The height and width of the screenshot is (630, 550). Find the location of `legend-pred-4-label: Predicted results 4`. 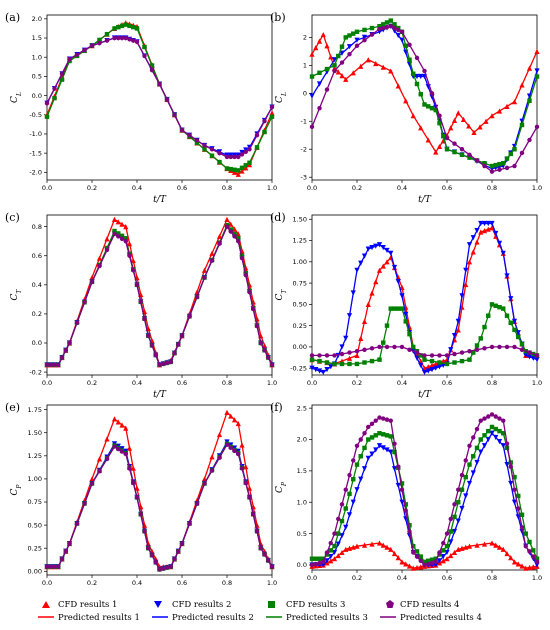

legend-pred-4-label: Predicted results 4 is located at coordinates (441, 618).